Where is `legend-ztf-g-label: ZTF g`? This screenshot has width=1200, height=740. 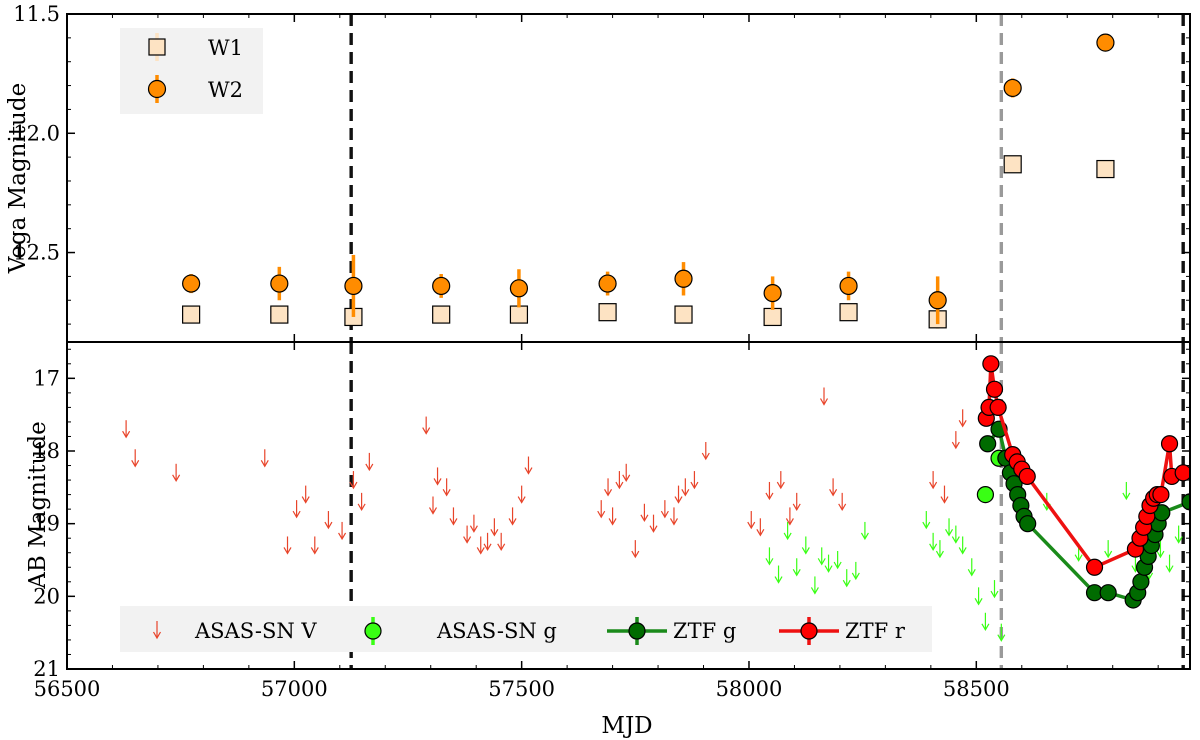 legend-ztf-g-label: ZTF g is located at coordinates (704, 631).